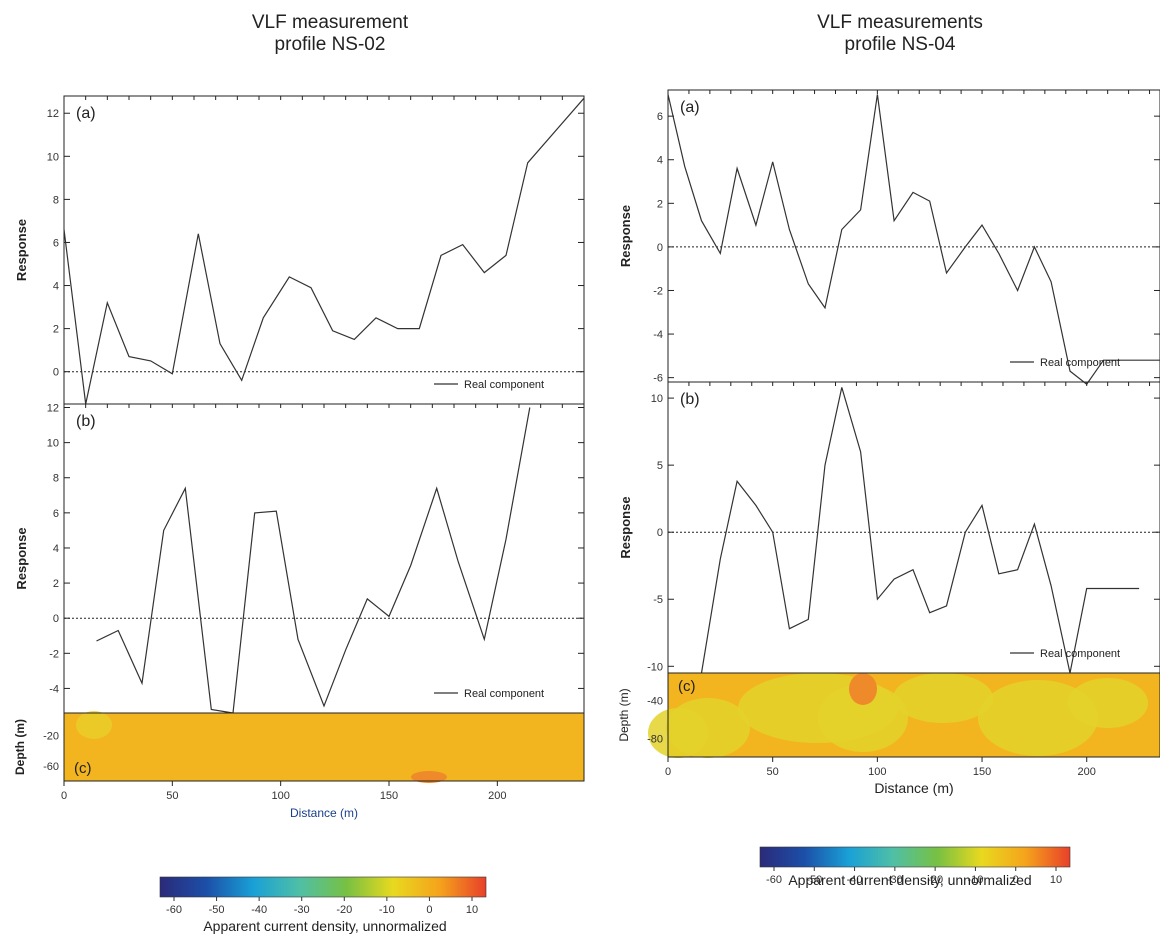 Image resolution: width=1160 pixels, height=952 pixels. Describe the element at coordinates (51, 736) in the screenshot. I see `y-tick-label: -20` at that location.